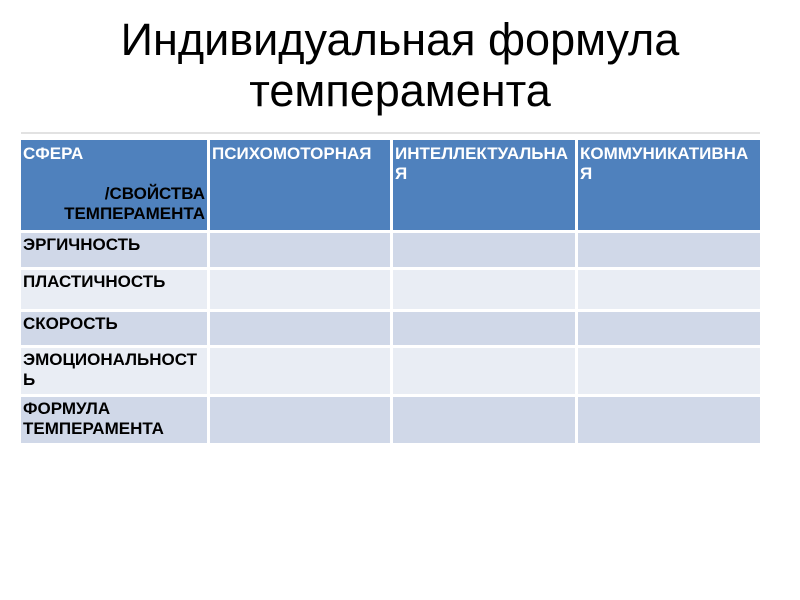 The image size is (800, 600). What do you see at coordinates (300, 250) in the screenshot?
I see `empty-cell-ergichnost-psychomotor` at bounding box center [300, 250].